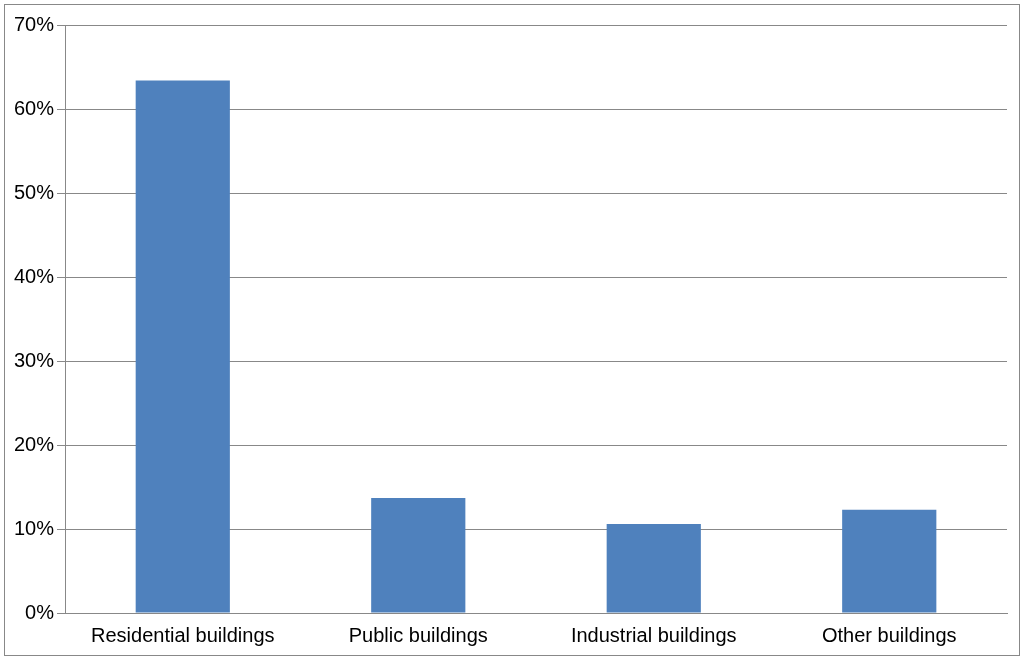 This screenshot has height=658, width=1022. What do you see at coordinates (34, 275) in the screenshot?
I see `y-tick-label: 40%` at bounding box center [34, 275].